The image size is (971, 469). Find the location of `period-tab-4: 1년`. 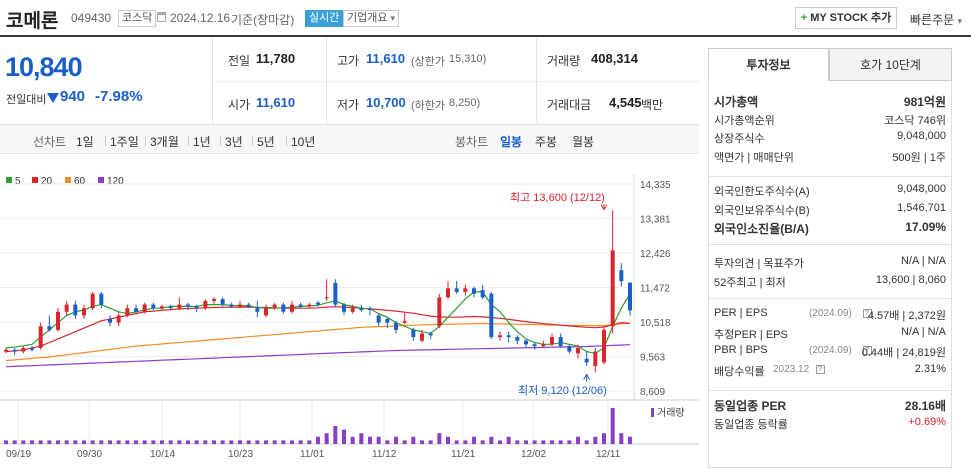

period-tab-4: 1년 is located at coordinates (202, 142).